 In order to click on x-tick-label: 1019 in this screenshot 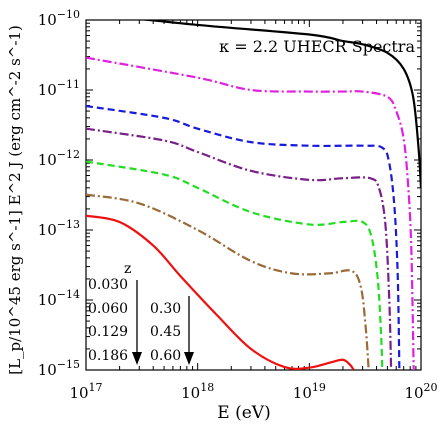, I will do `click(309, 391)`.